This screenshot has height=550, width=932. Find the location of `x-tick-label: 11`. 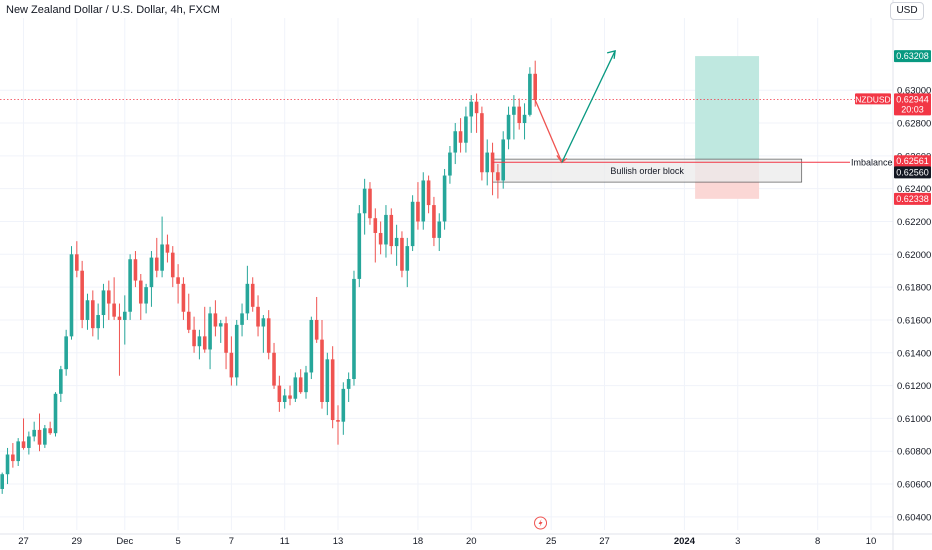

x-tick-label: 11 is located at coordinates (285, 541).